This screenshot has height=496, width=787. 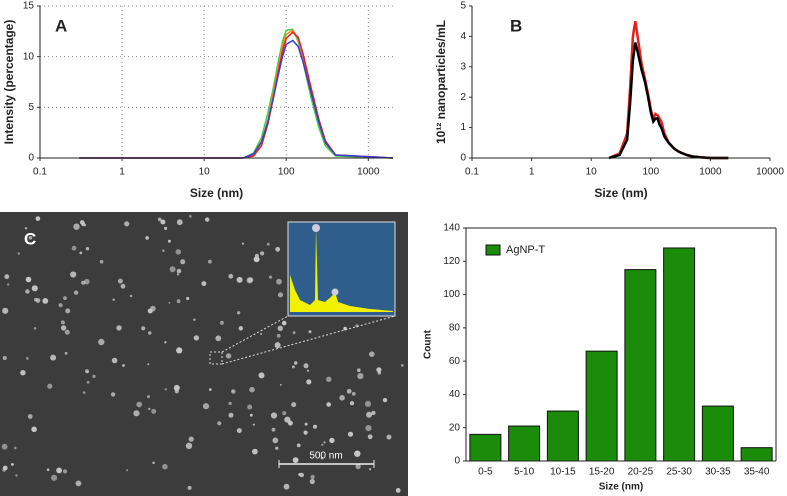 What do you see at coordinates (524, 472) in the screenshot?
I see `x-tick-label: 5-10` at bounding box center [524, 472].